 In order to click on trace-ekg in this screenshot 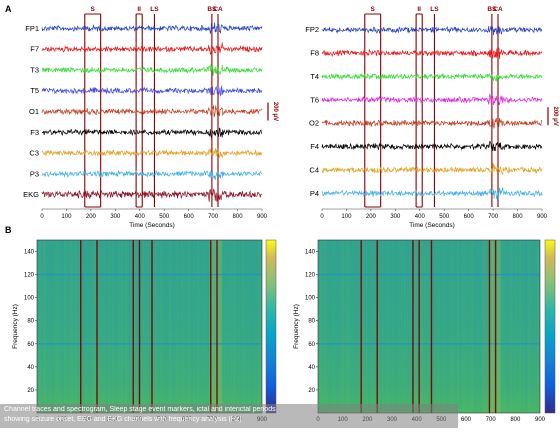, I will do `click(152, 195)`.